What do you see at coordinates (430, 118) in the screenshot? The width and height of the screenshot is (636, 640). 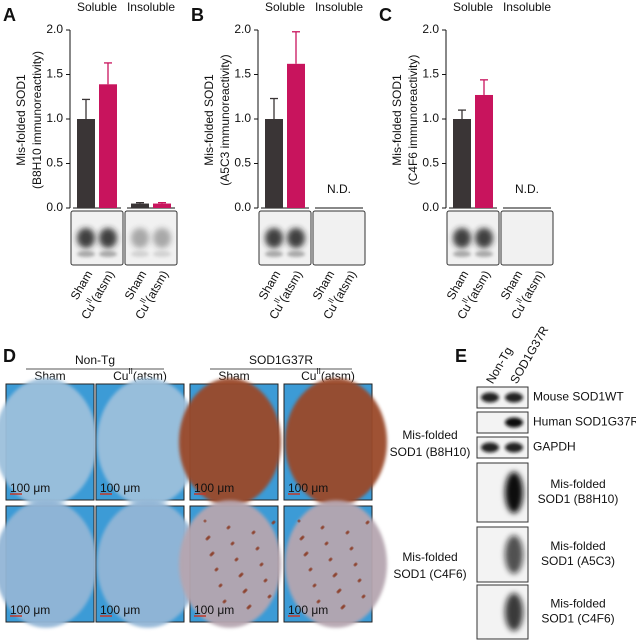 I see `y-tick-label: 1.0` at bounding box center [430, 118].